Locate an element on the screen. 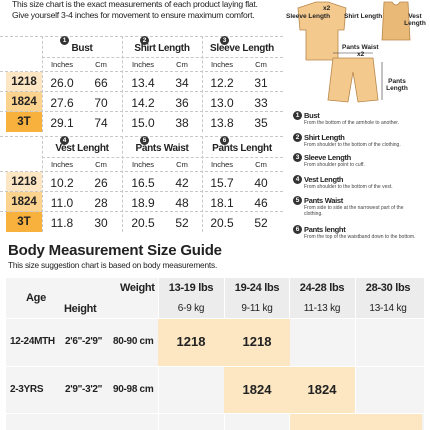 The width and height of the screenshot is (430, 430). weight-header: Weight is located at coordinates (137, 288).